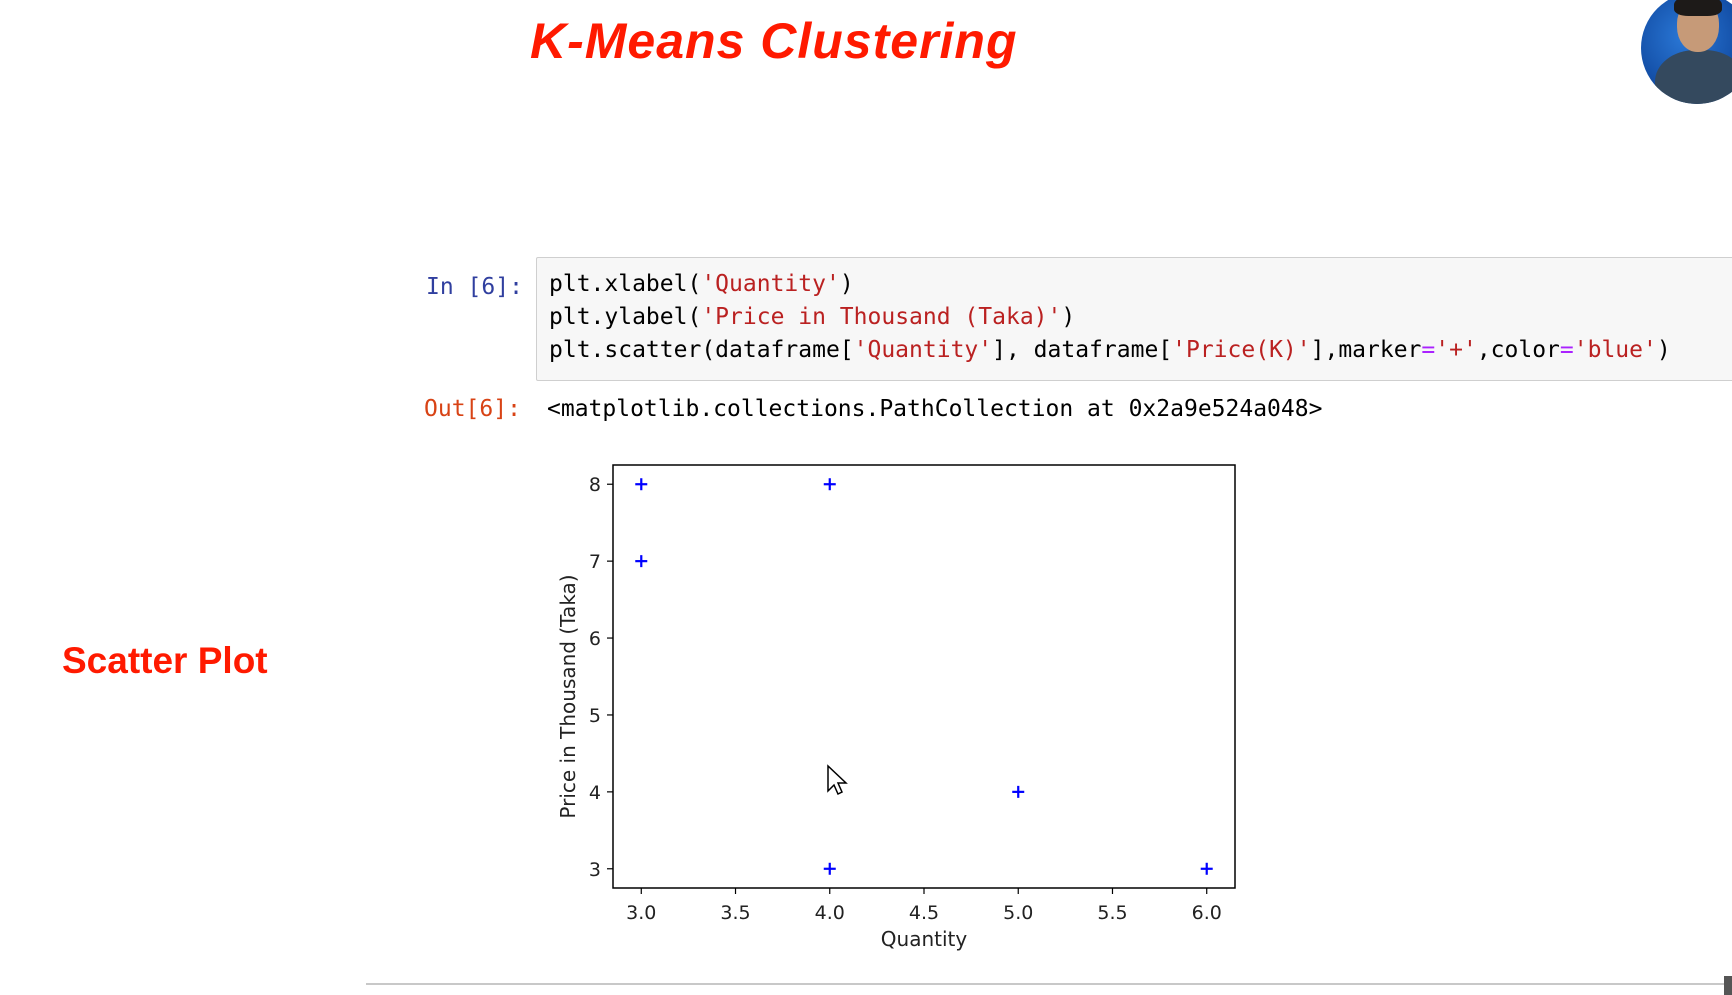 The height and width of the screenshot is (995, 1732). Describe the element at coordinates (1456, 350) in the screenshot. I see `code-token: '+'` at that location.